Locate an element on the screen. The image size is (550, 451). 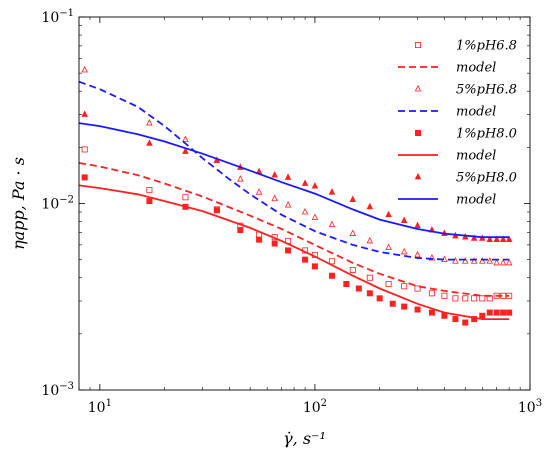
y-axis-label: ηapp, Pa · s is located at coordinates (18, 203).